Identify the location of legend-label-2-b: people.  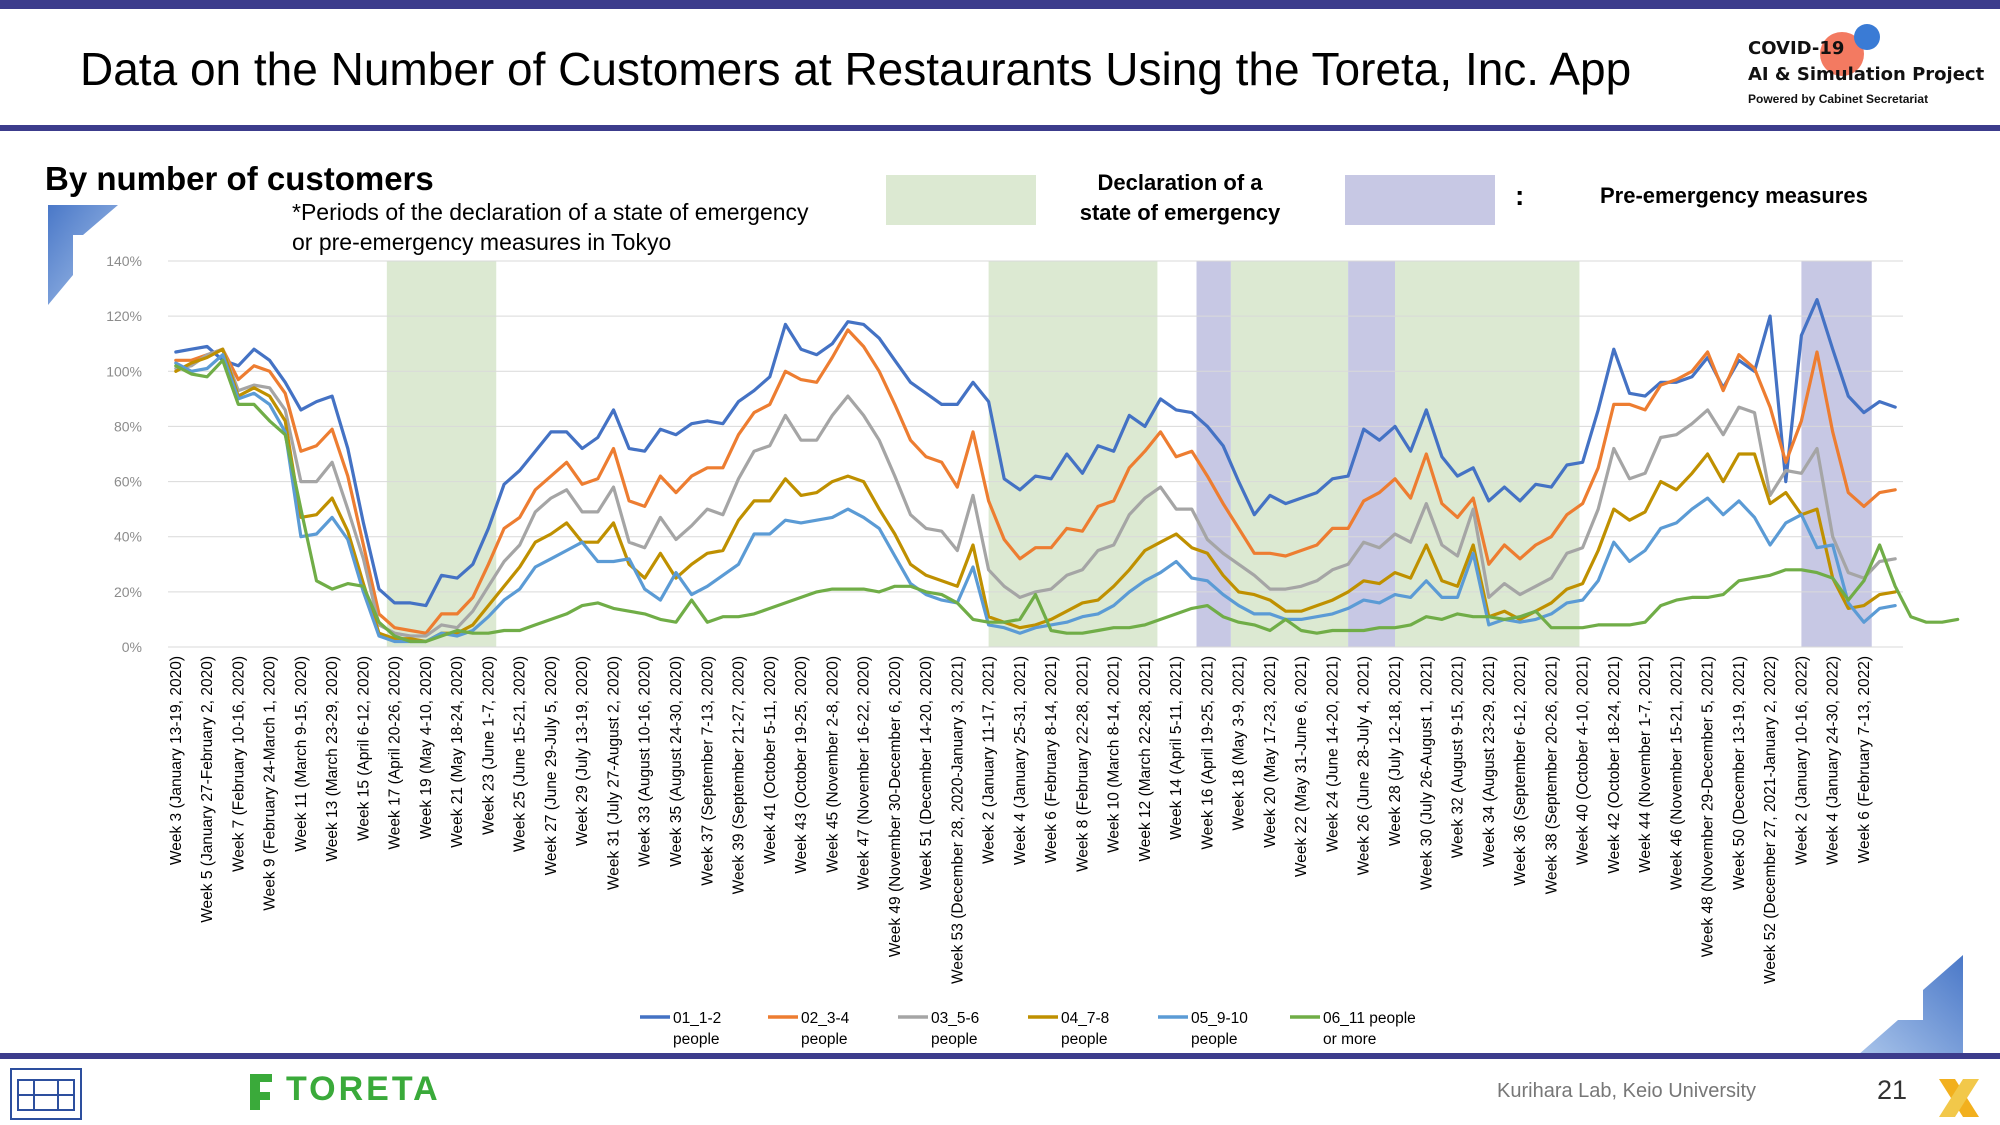
(824, 1039).